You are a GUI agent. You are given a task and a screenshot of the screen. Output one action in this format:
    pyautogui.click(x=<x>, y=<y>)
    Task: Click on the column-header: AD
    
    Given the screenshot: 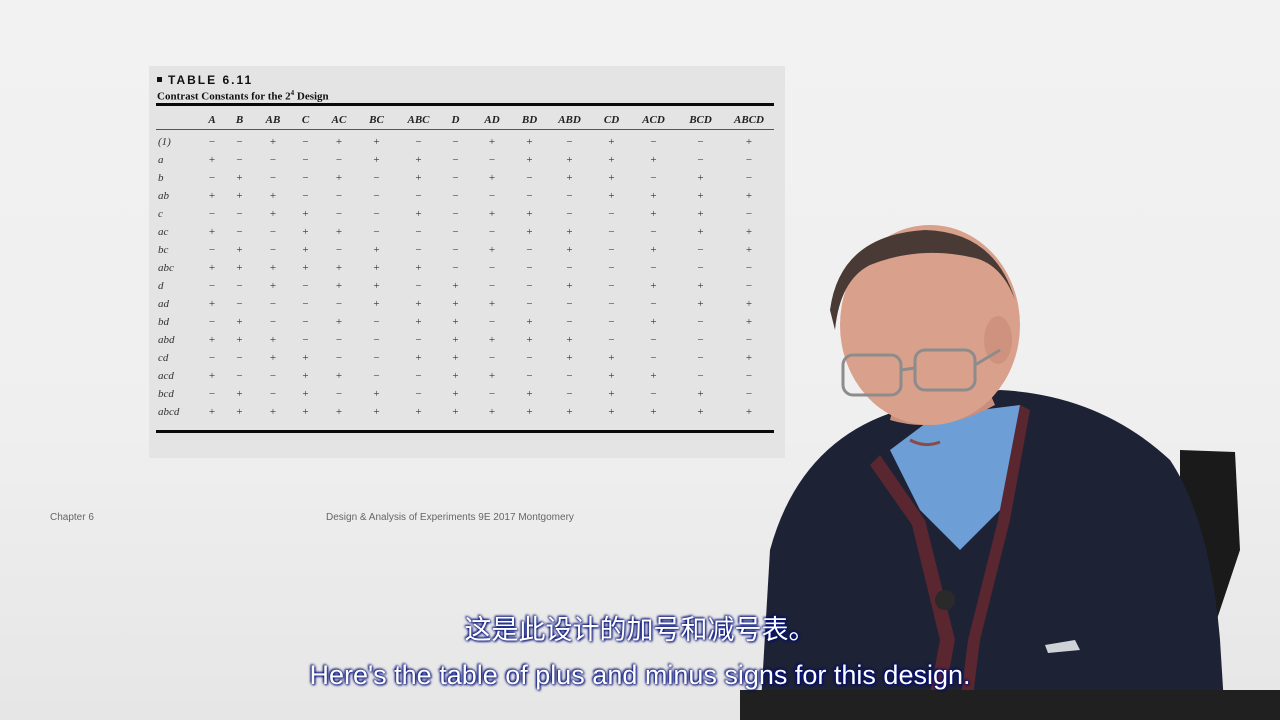 What is the action you would take?
    pyautogui.click(x=492, y=120)
    